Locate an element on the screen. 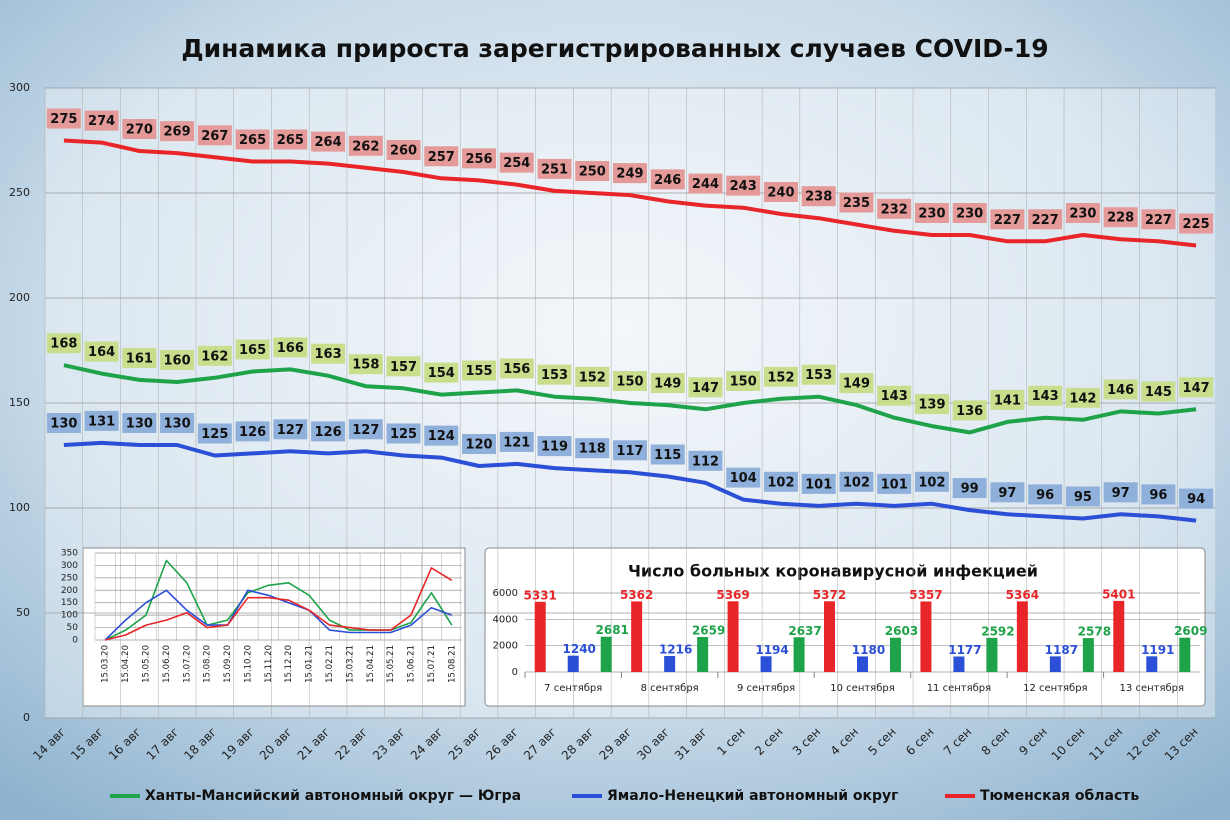 This screenshot has width=1230, height=824. value-label: 2637 is located at coordinates (804, 631).